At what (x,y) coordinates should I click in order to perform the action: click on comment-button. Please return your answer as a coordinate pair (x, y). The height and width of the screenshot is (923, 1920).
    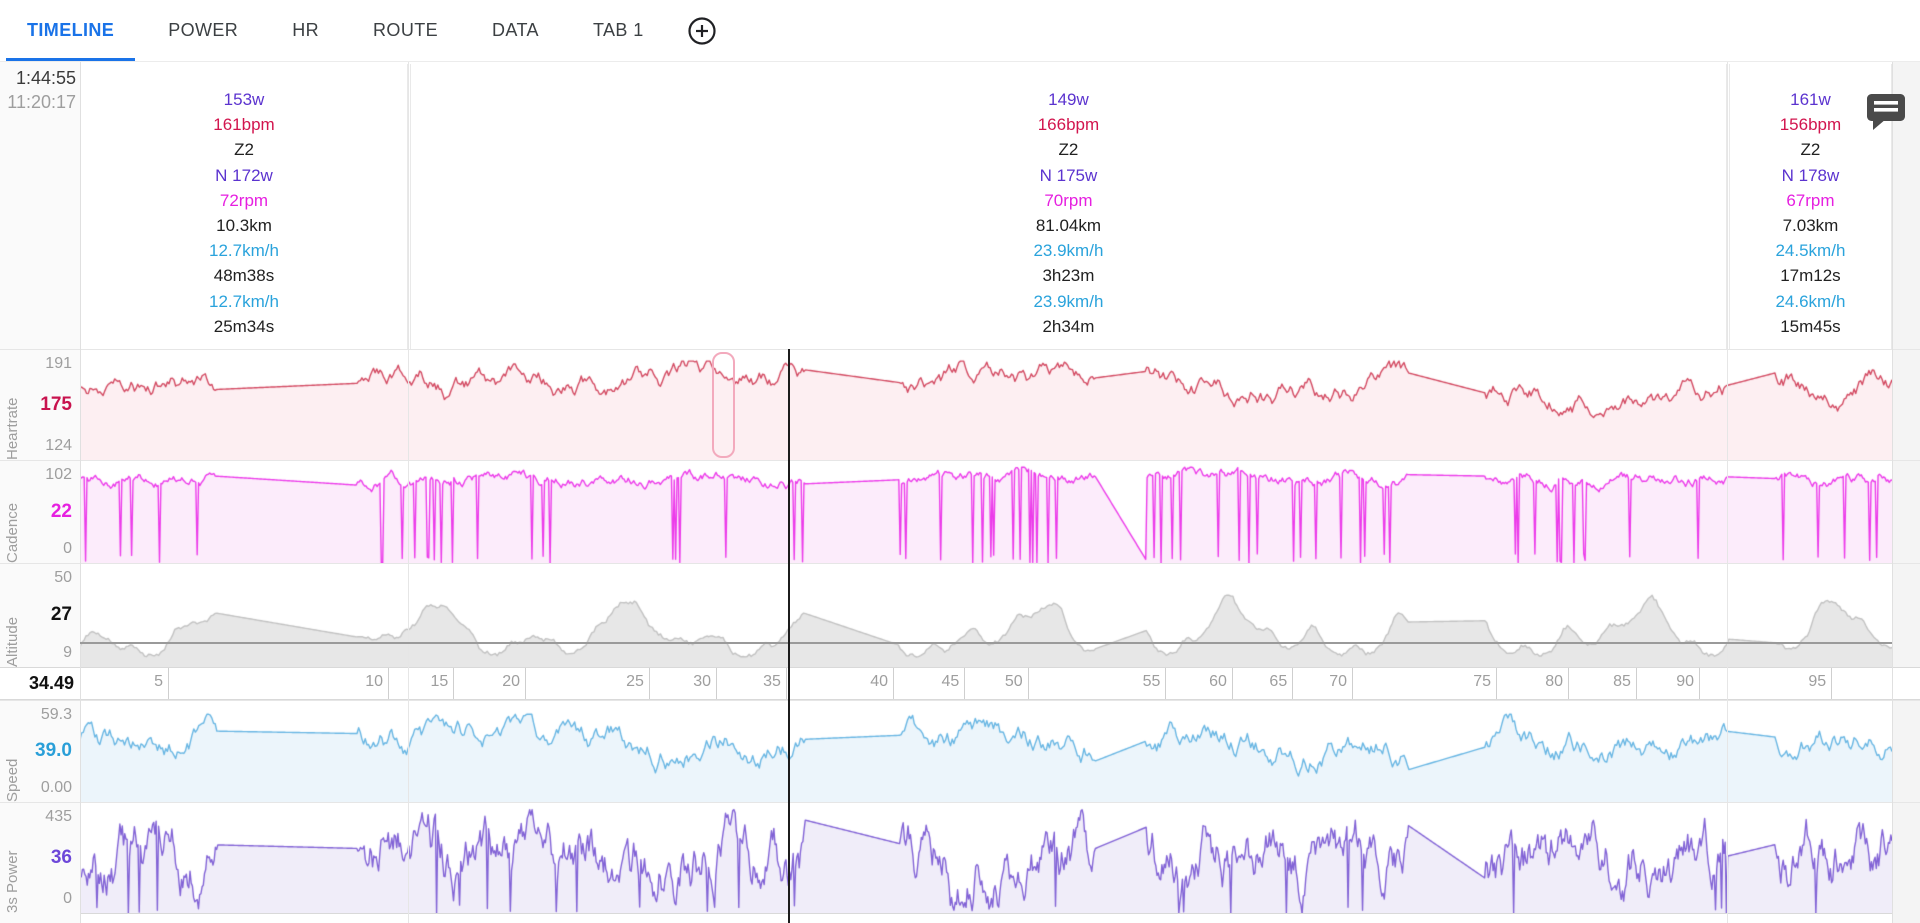
    Looking at the image, I should click on (1885, 114).